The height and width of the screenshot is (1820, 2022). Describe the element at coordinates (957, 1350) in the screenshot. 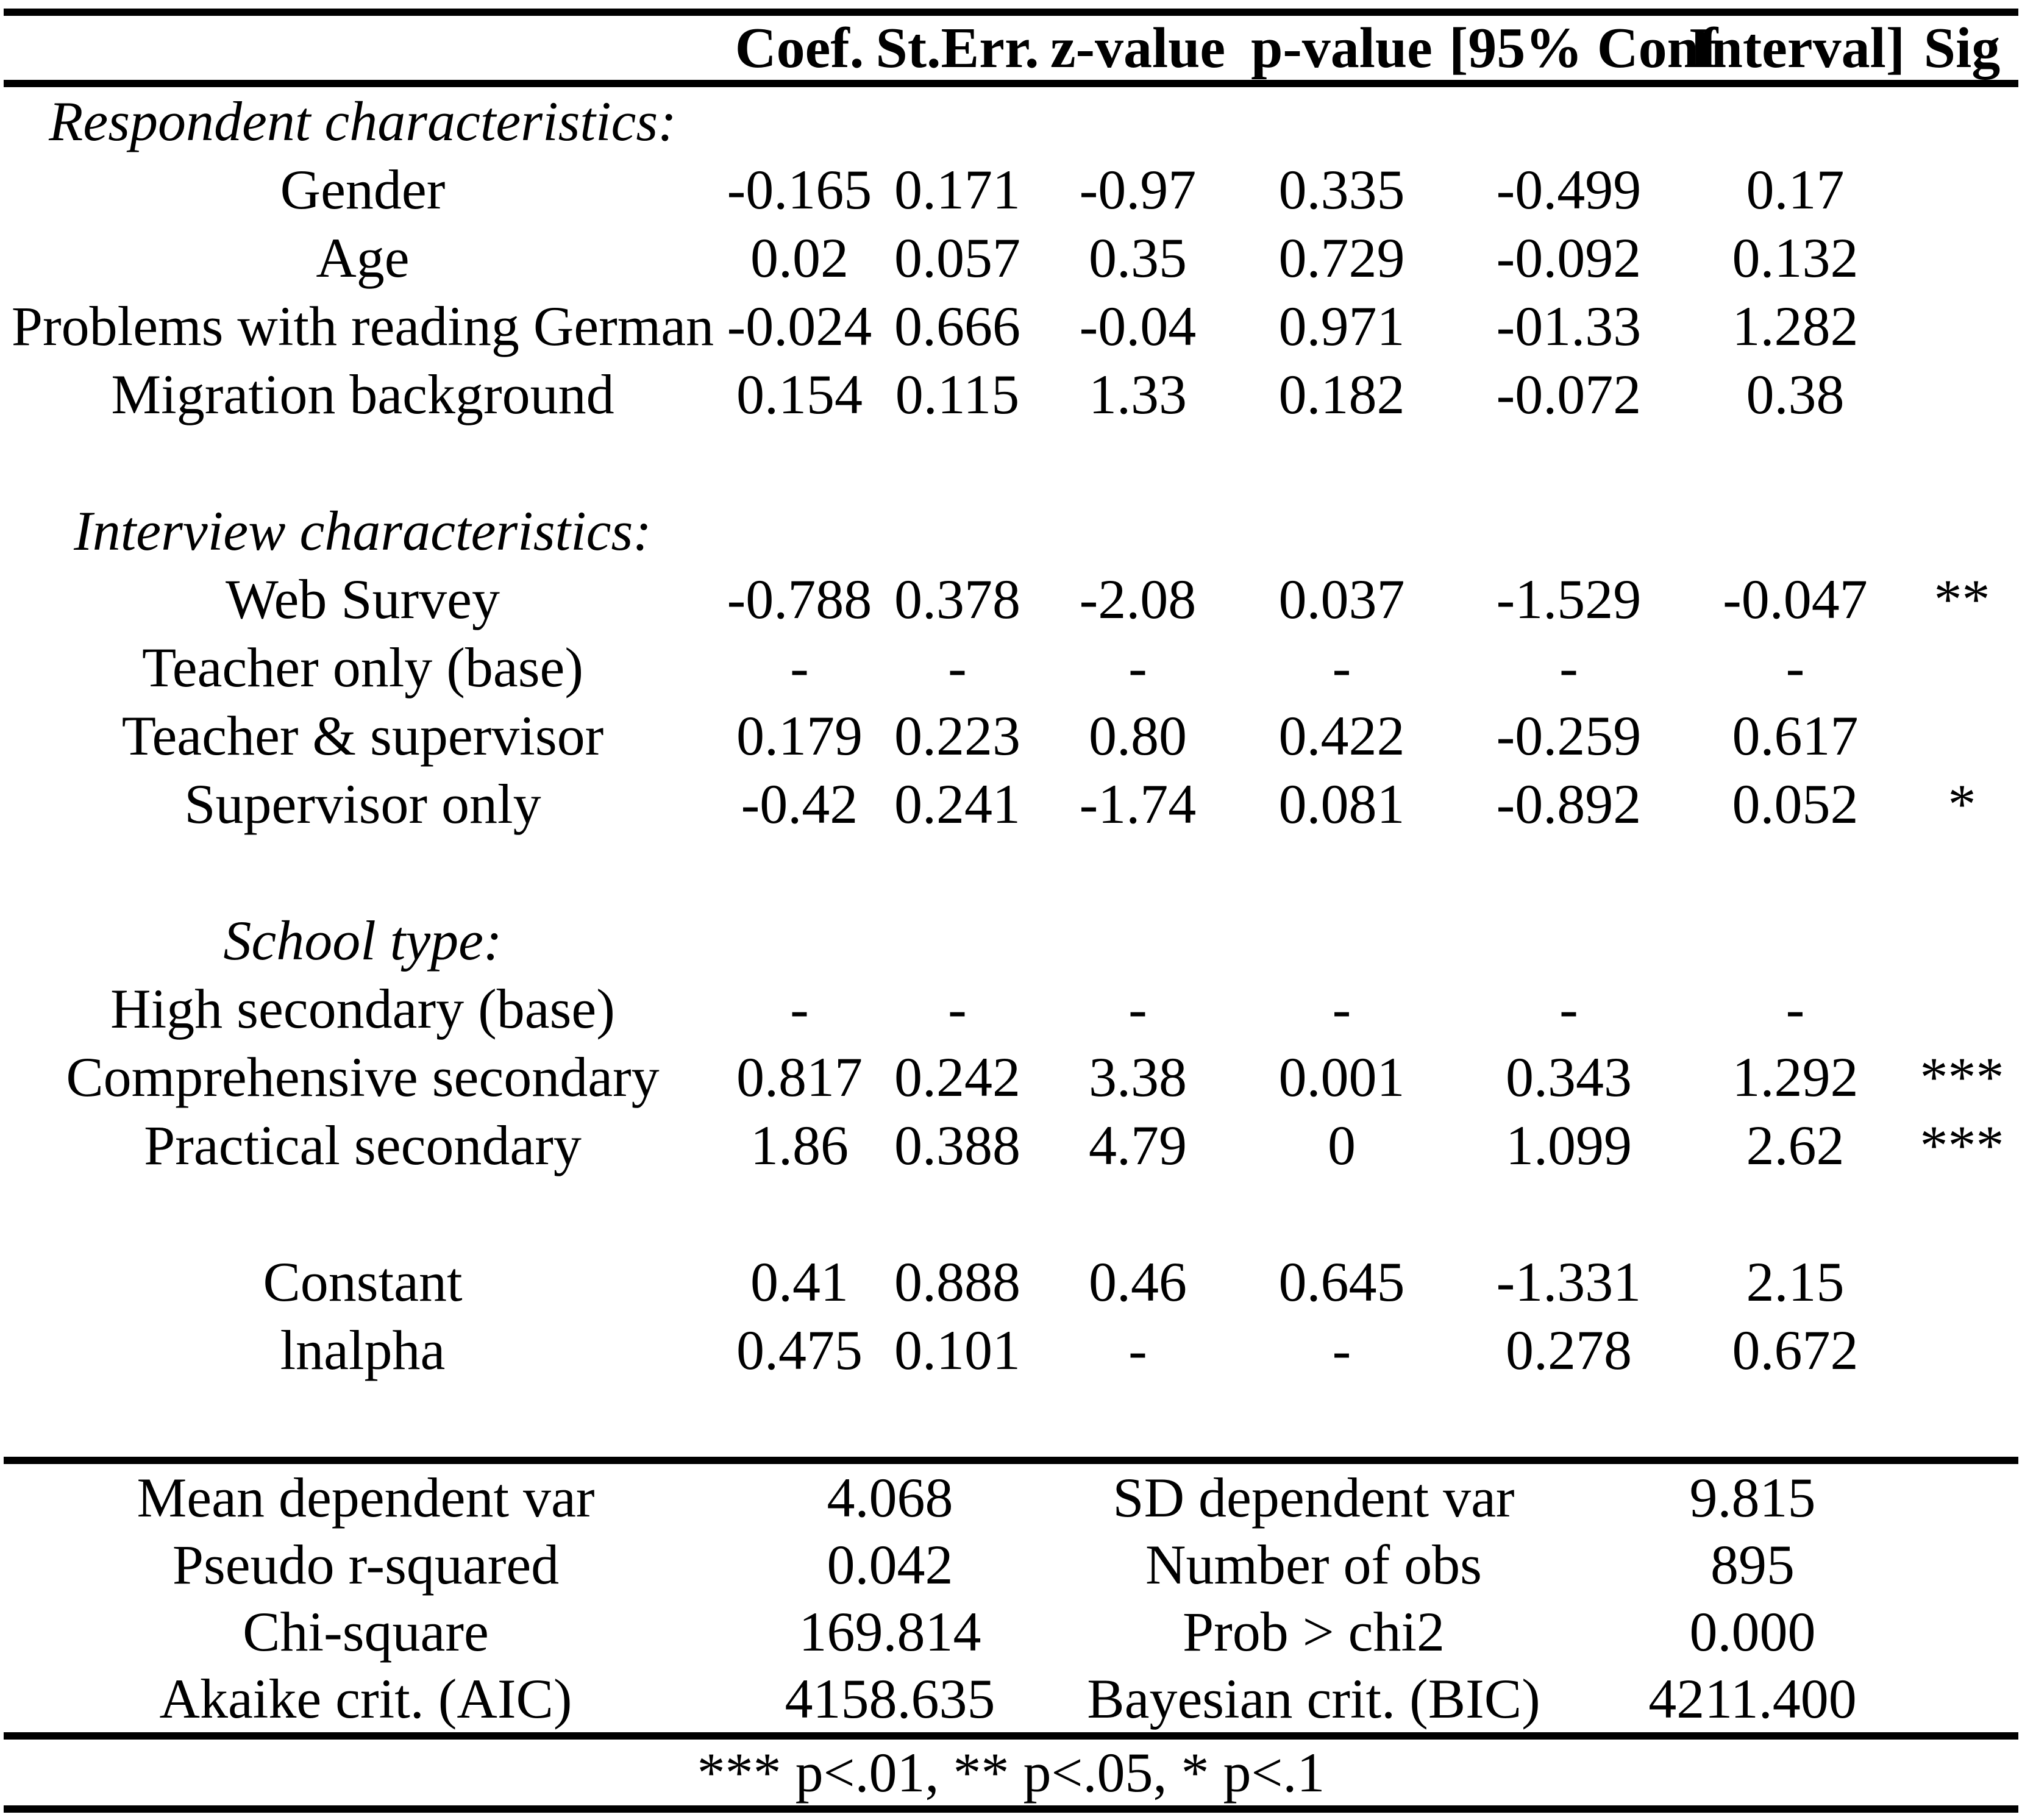

I see `cell-sterr: 0.101` at that location.